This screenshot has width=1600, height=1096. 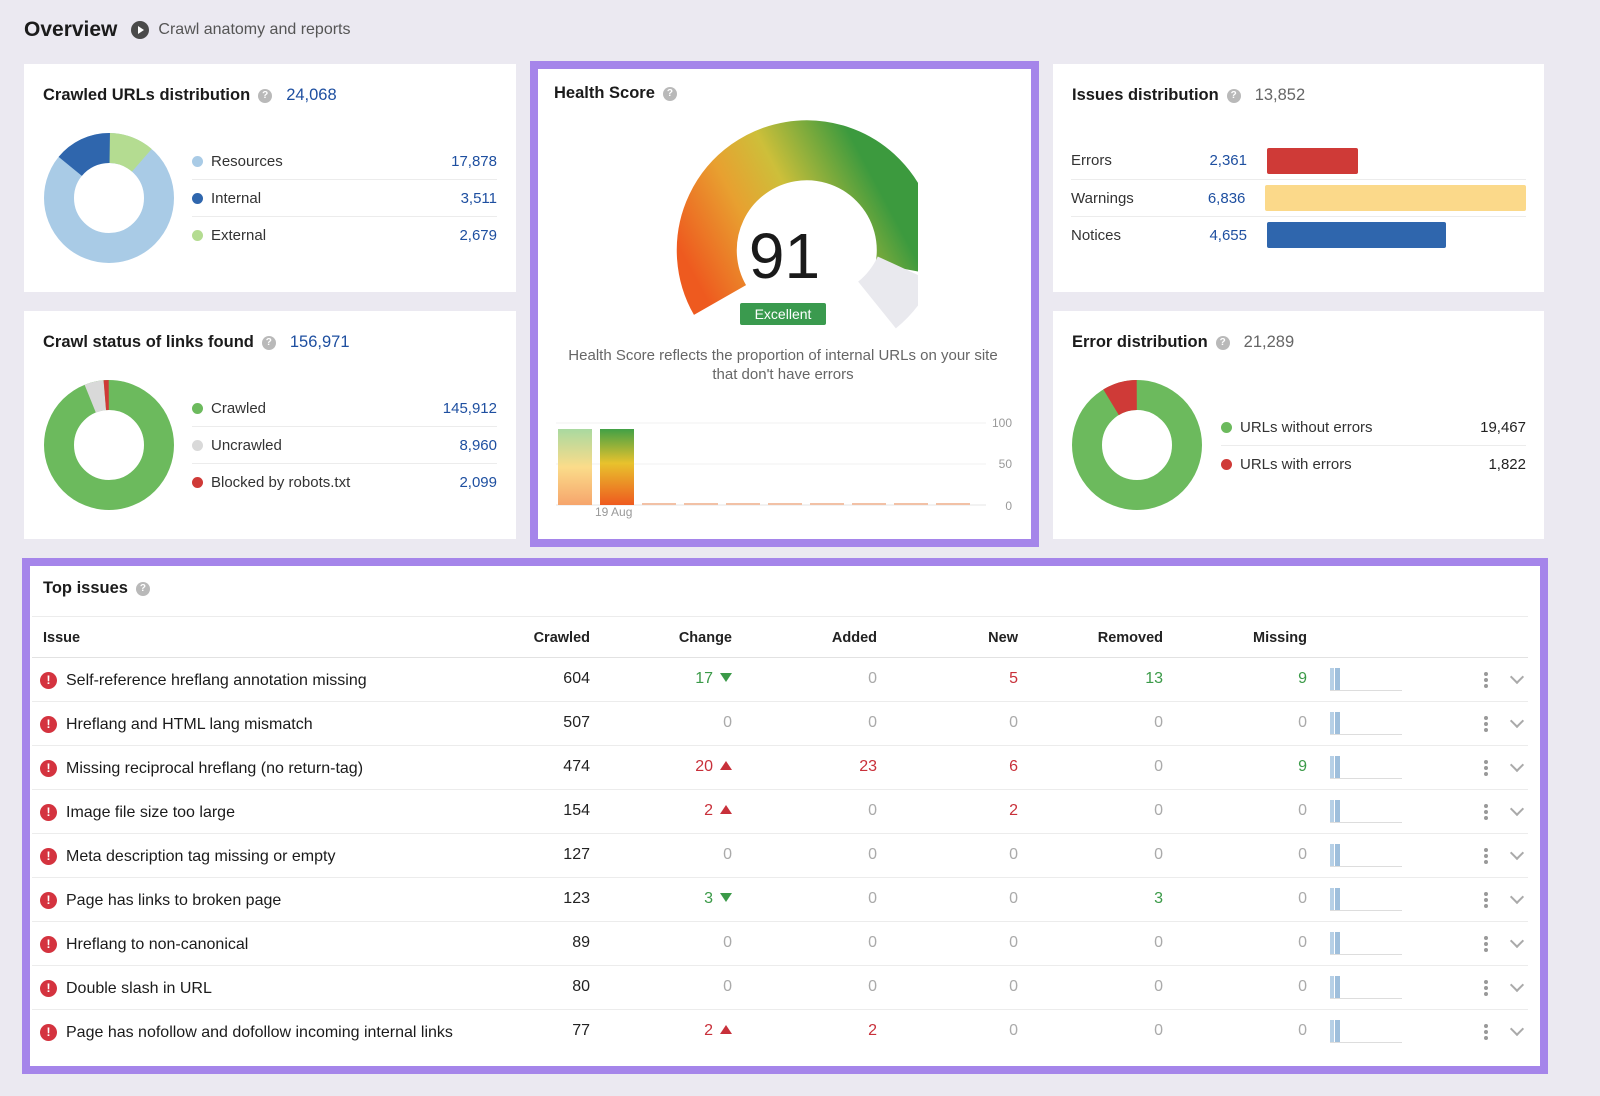 What do you see at coordinates (1130, 638) in the screenshot?
I see `col-removed: Removed` at bounding box center [1130, 638].